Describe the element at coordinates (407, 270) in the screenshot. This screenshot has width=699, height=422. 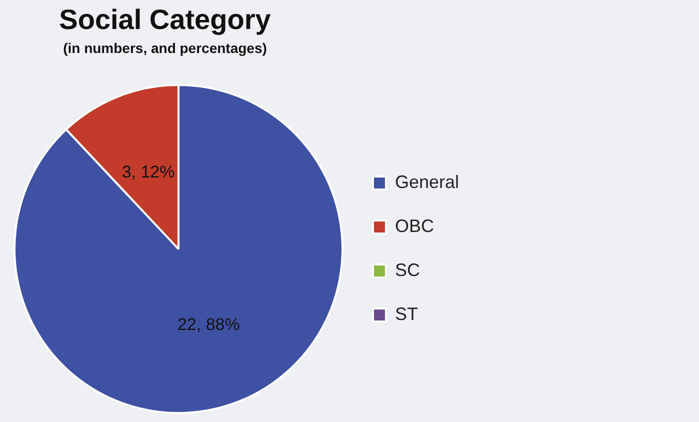
I see `legend-label: SC` at that location.